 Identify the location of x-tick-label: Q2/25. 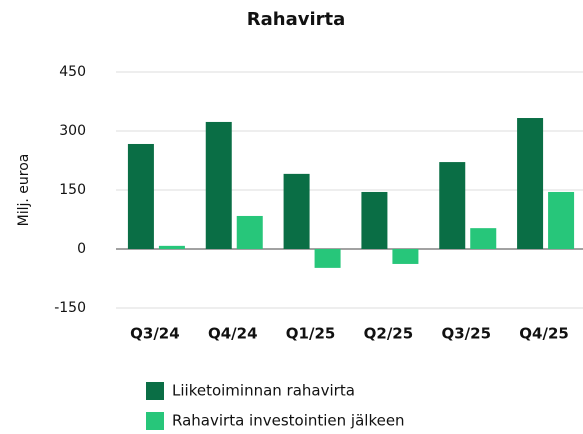
(389, 334).